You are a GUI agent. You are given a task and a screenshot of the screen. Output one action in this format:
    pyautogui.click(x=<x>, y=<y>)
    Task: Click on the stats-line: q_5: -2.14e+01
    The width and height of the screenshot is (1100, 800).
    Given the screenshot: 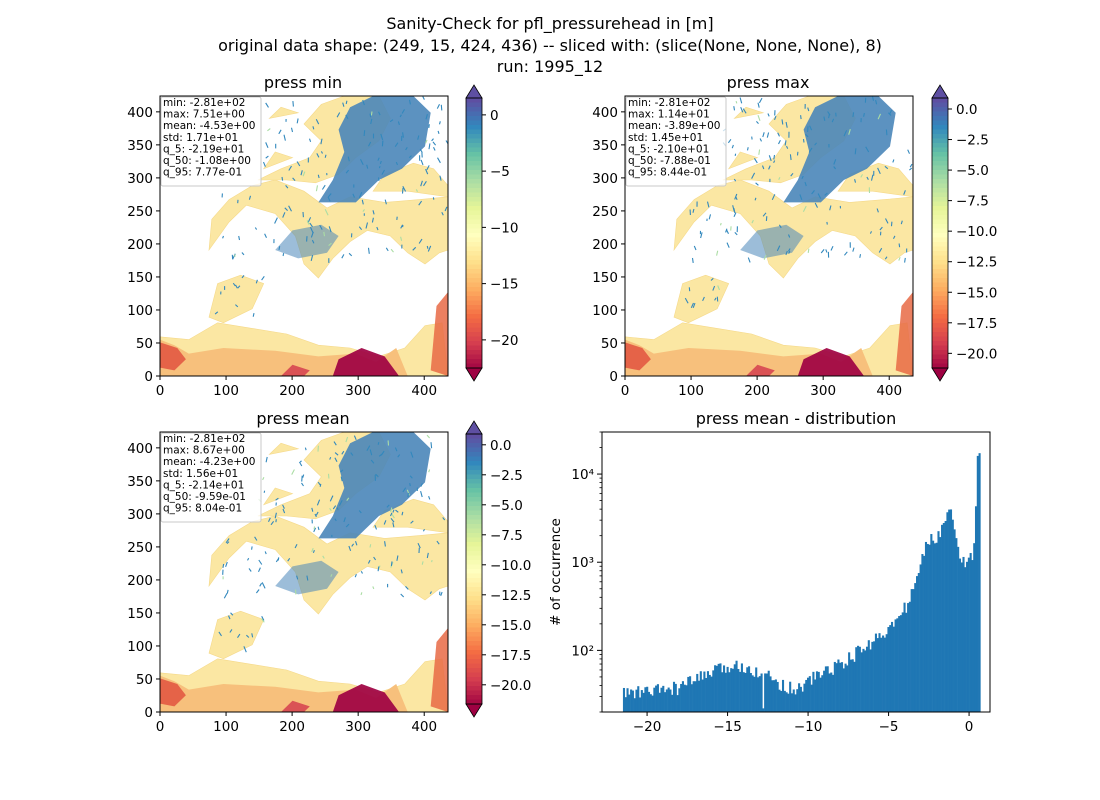 What is the action you would take?
    pyautogui.click(x=203, y=485)
    